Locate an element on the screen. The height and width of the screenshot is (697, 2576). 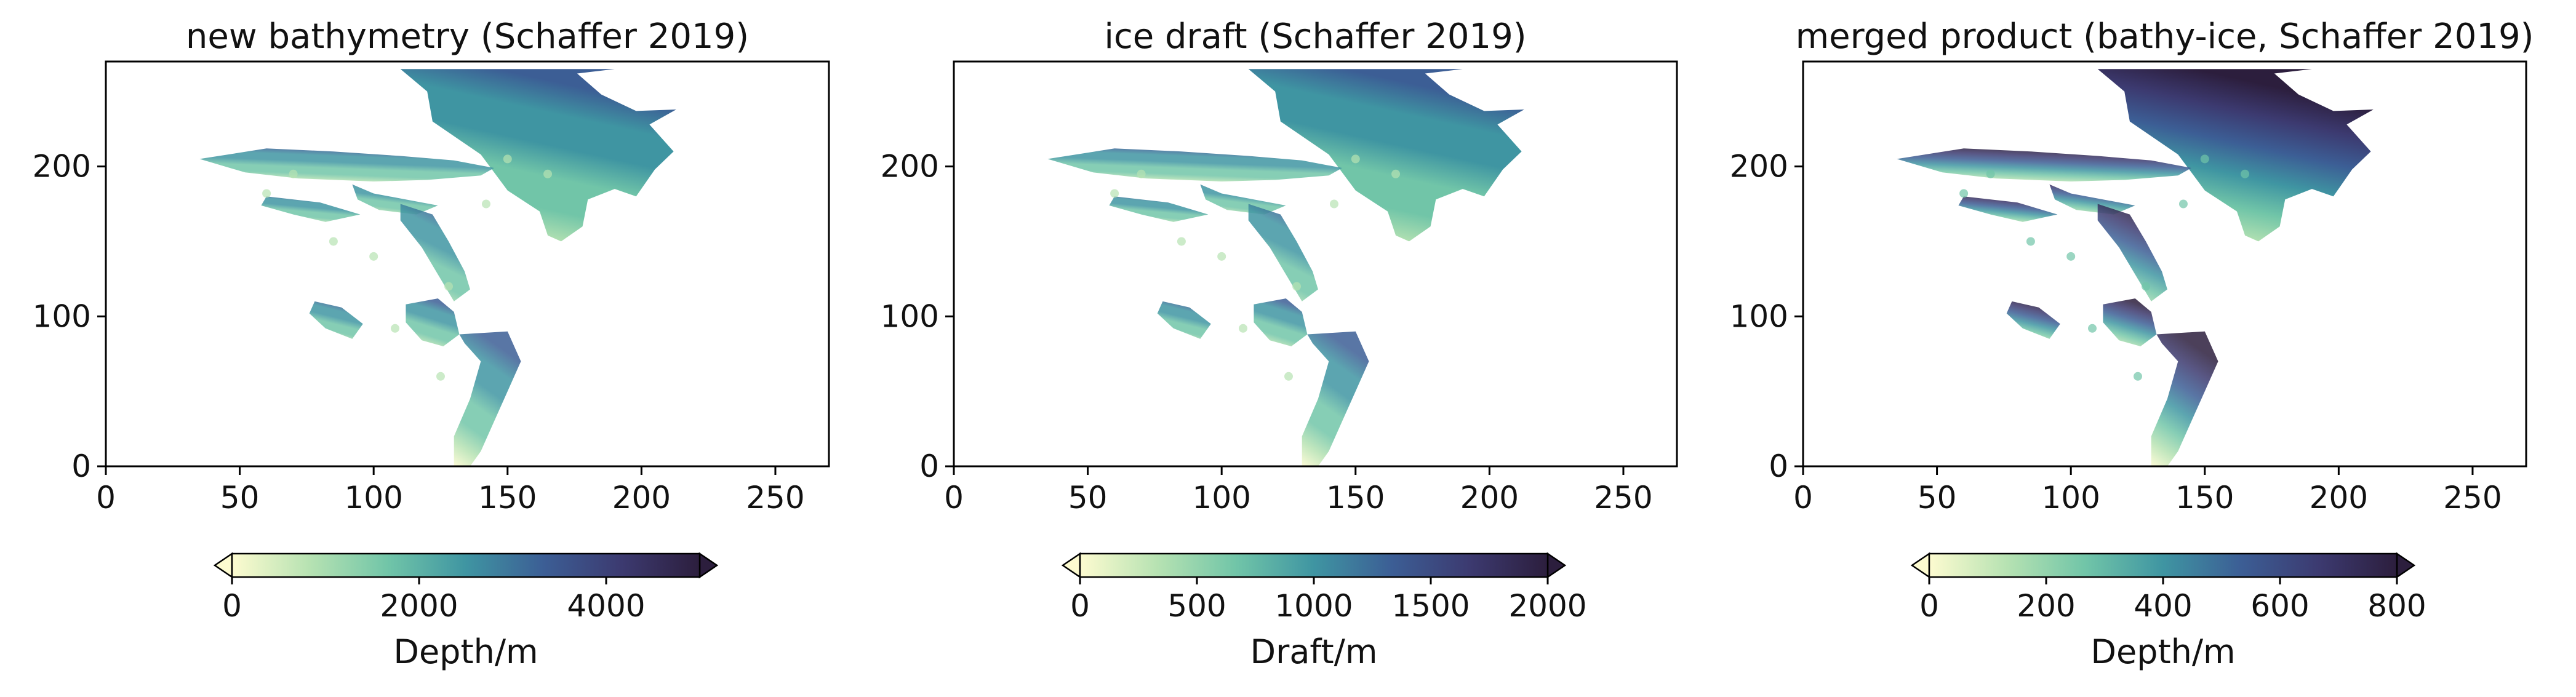
colorbar-label: Draft/m is located at coordinates (1314, 651).